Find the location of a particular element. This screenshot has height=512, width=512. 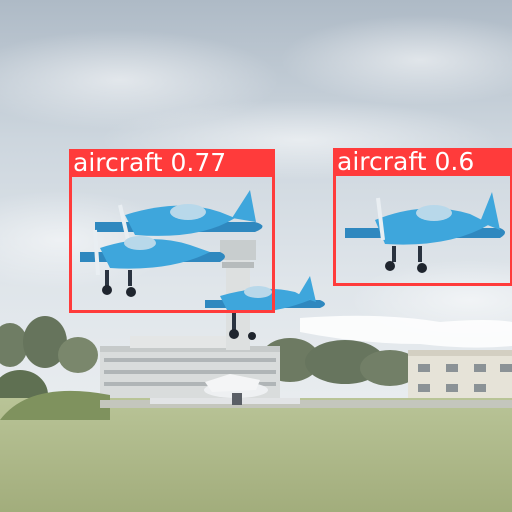

cloud is located at coordinates (396, 60).